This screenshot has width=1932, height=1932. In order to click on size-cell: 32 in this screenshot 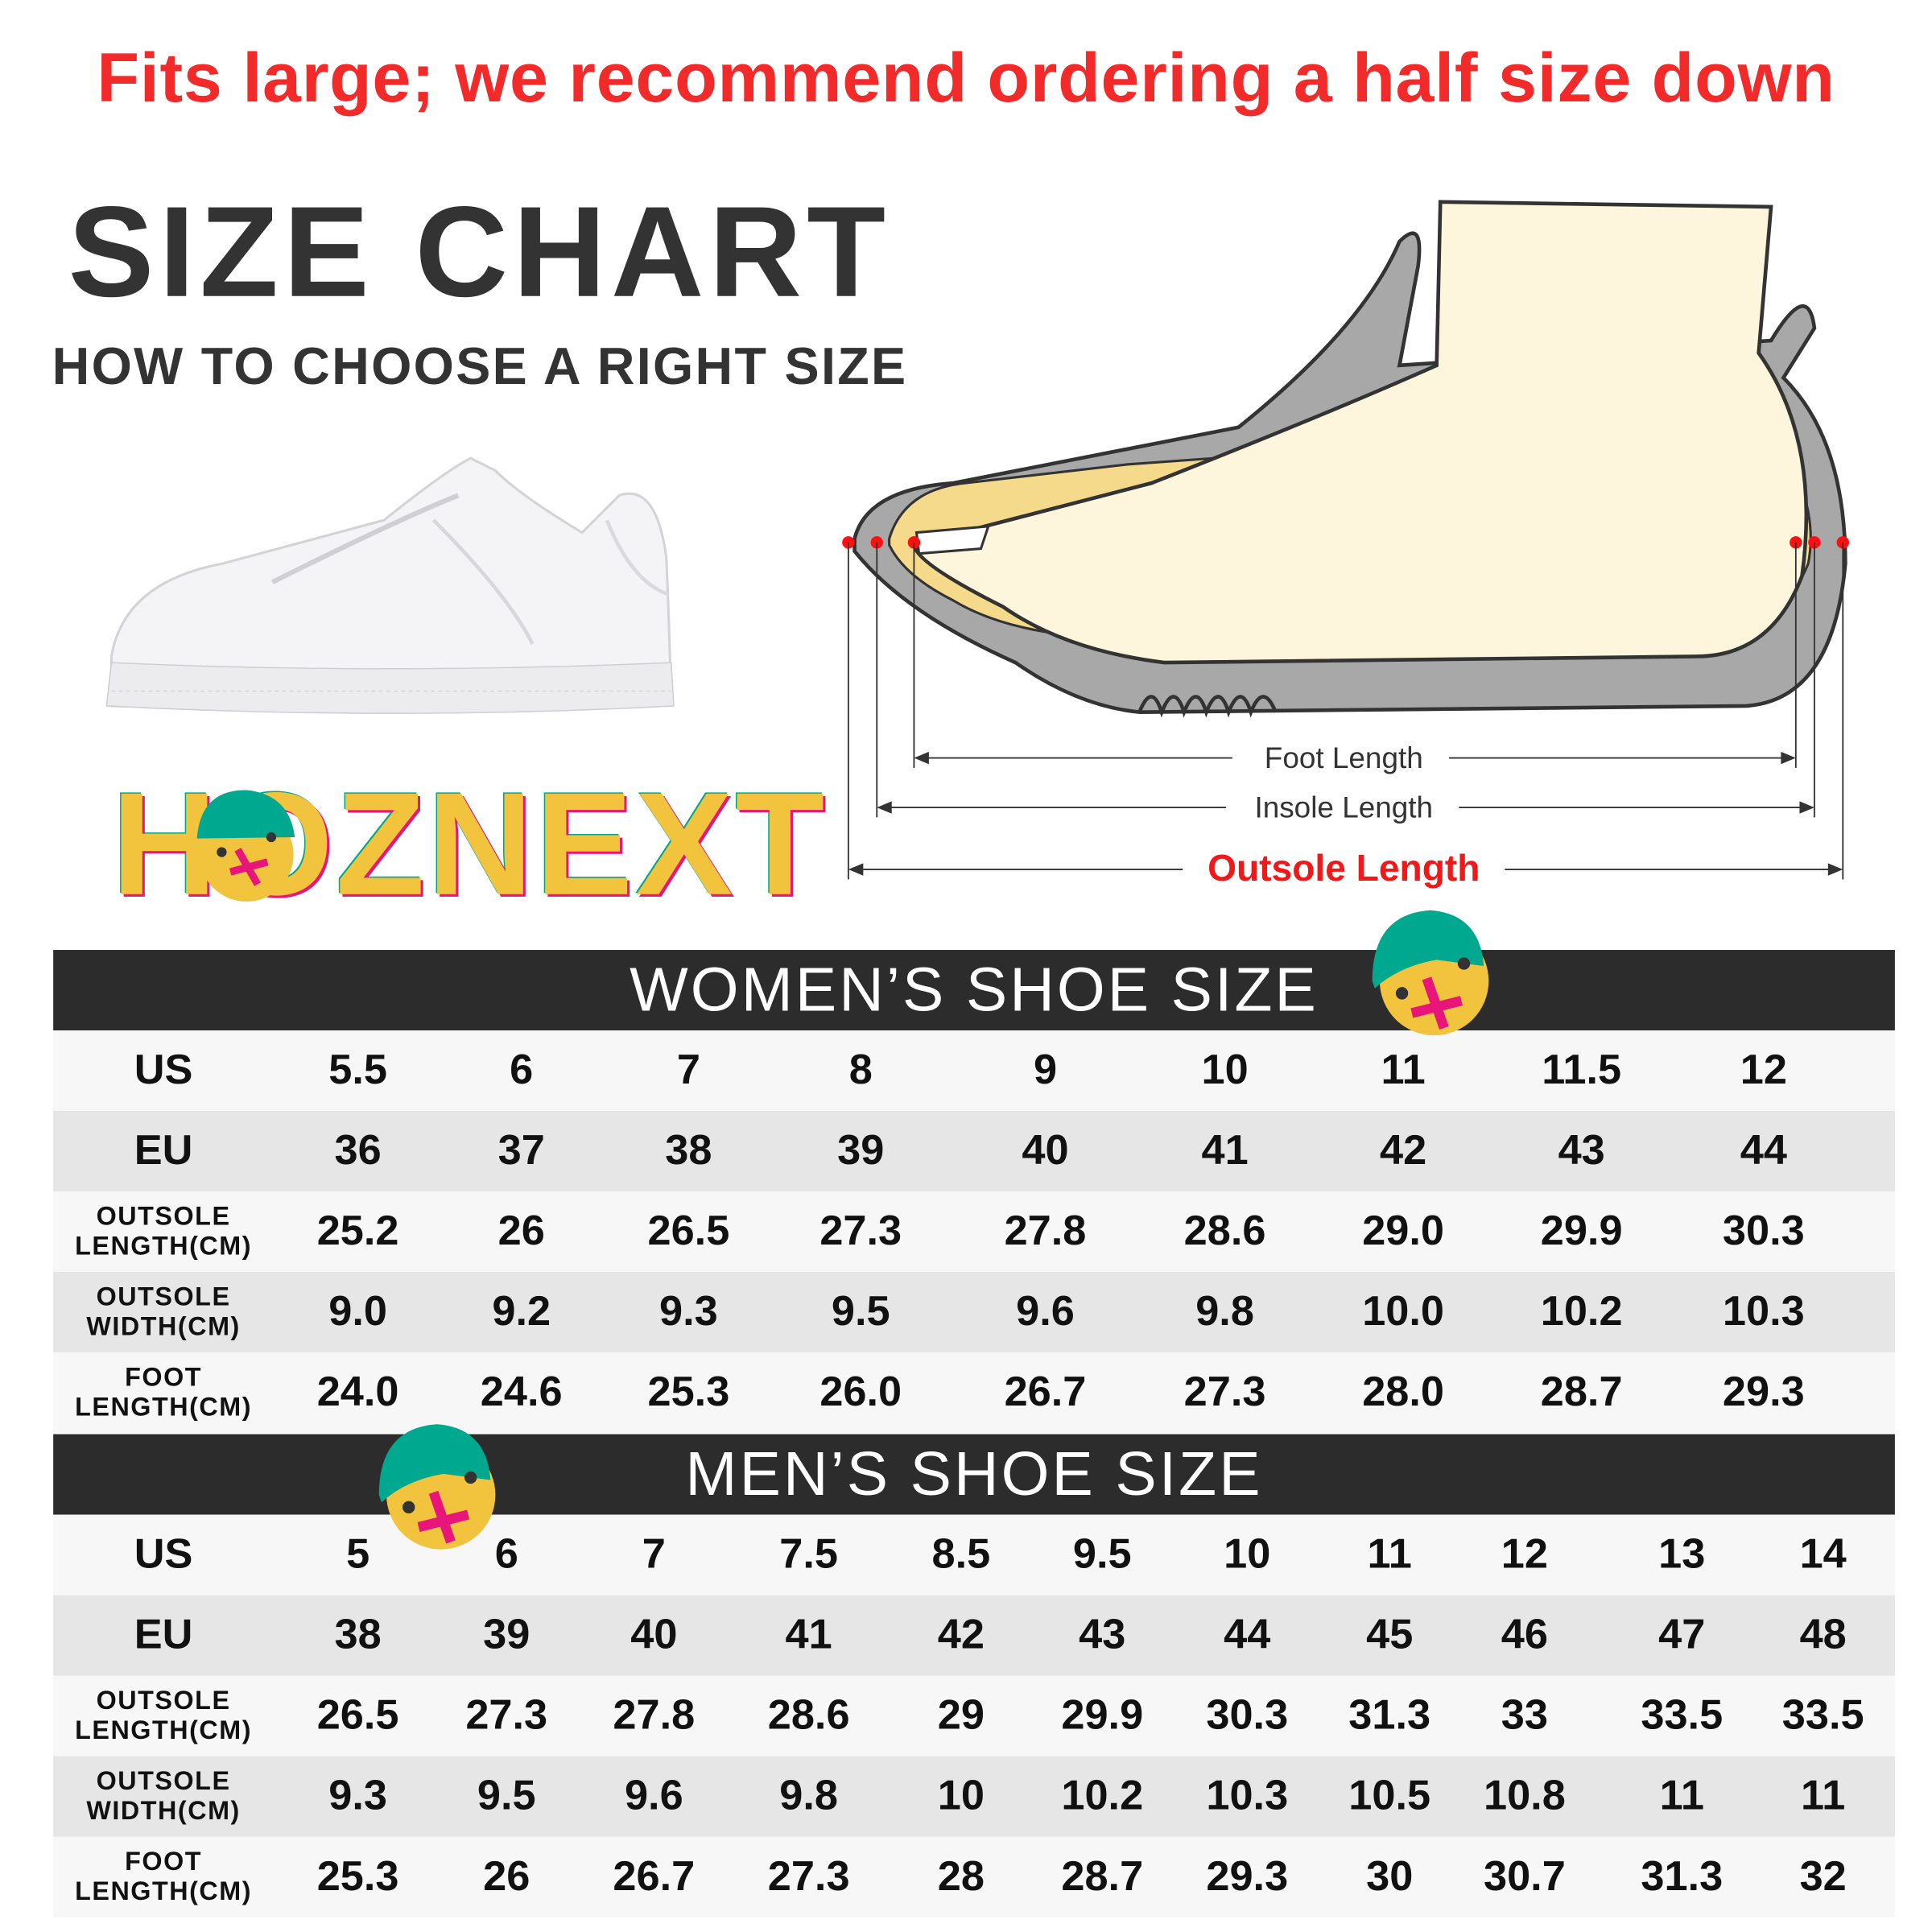, I will do `click(1823, 1876)`.